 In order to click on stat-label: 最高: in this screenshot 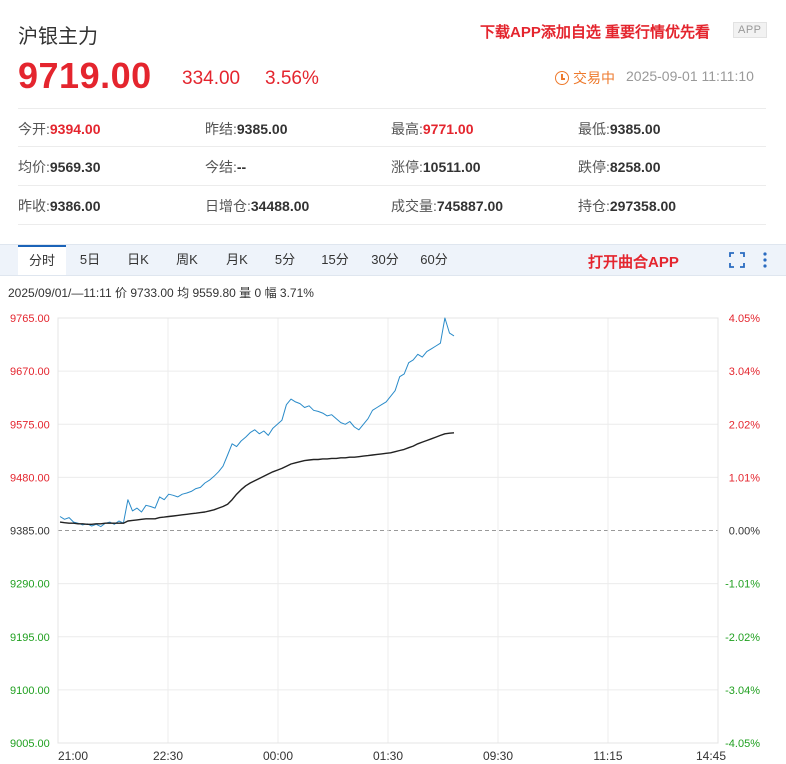, I will do `click(407, 129)`.